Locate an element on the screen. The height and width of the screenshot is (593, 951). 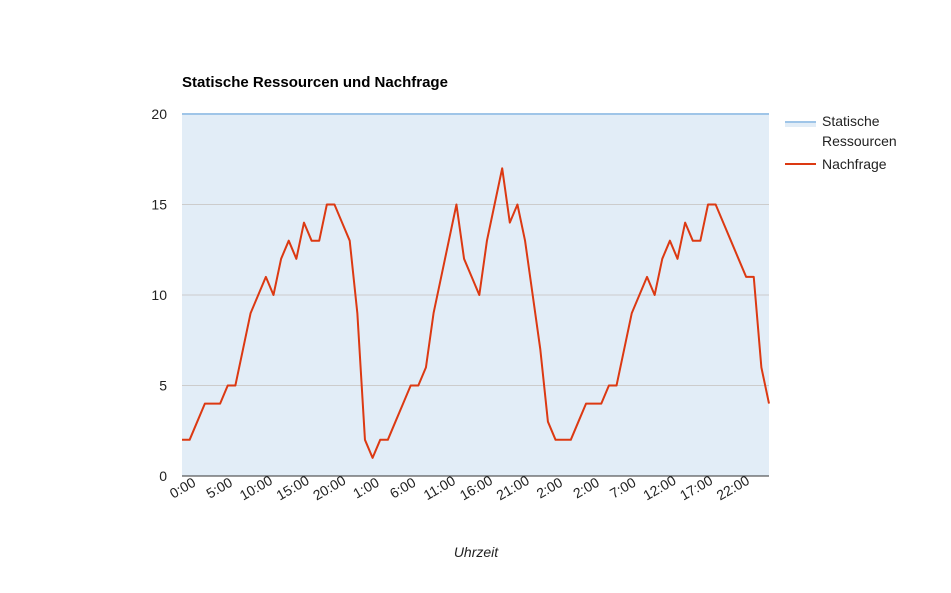
x-tick-label: 1:00 is located at coordinates (366, 488).